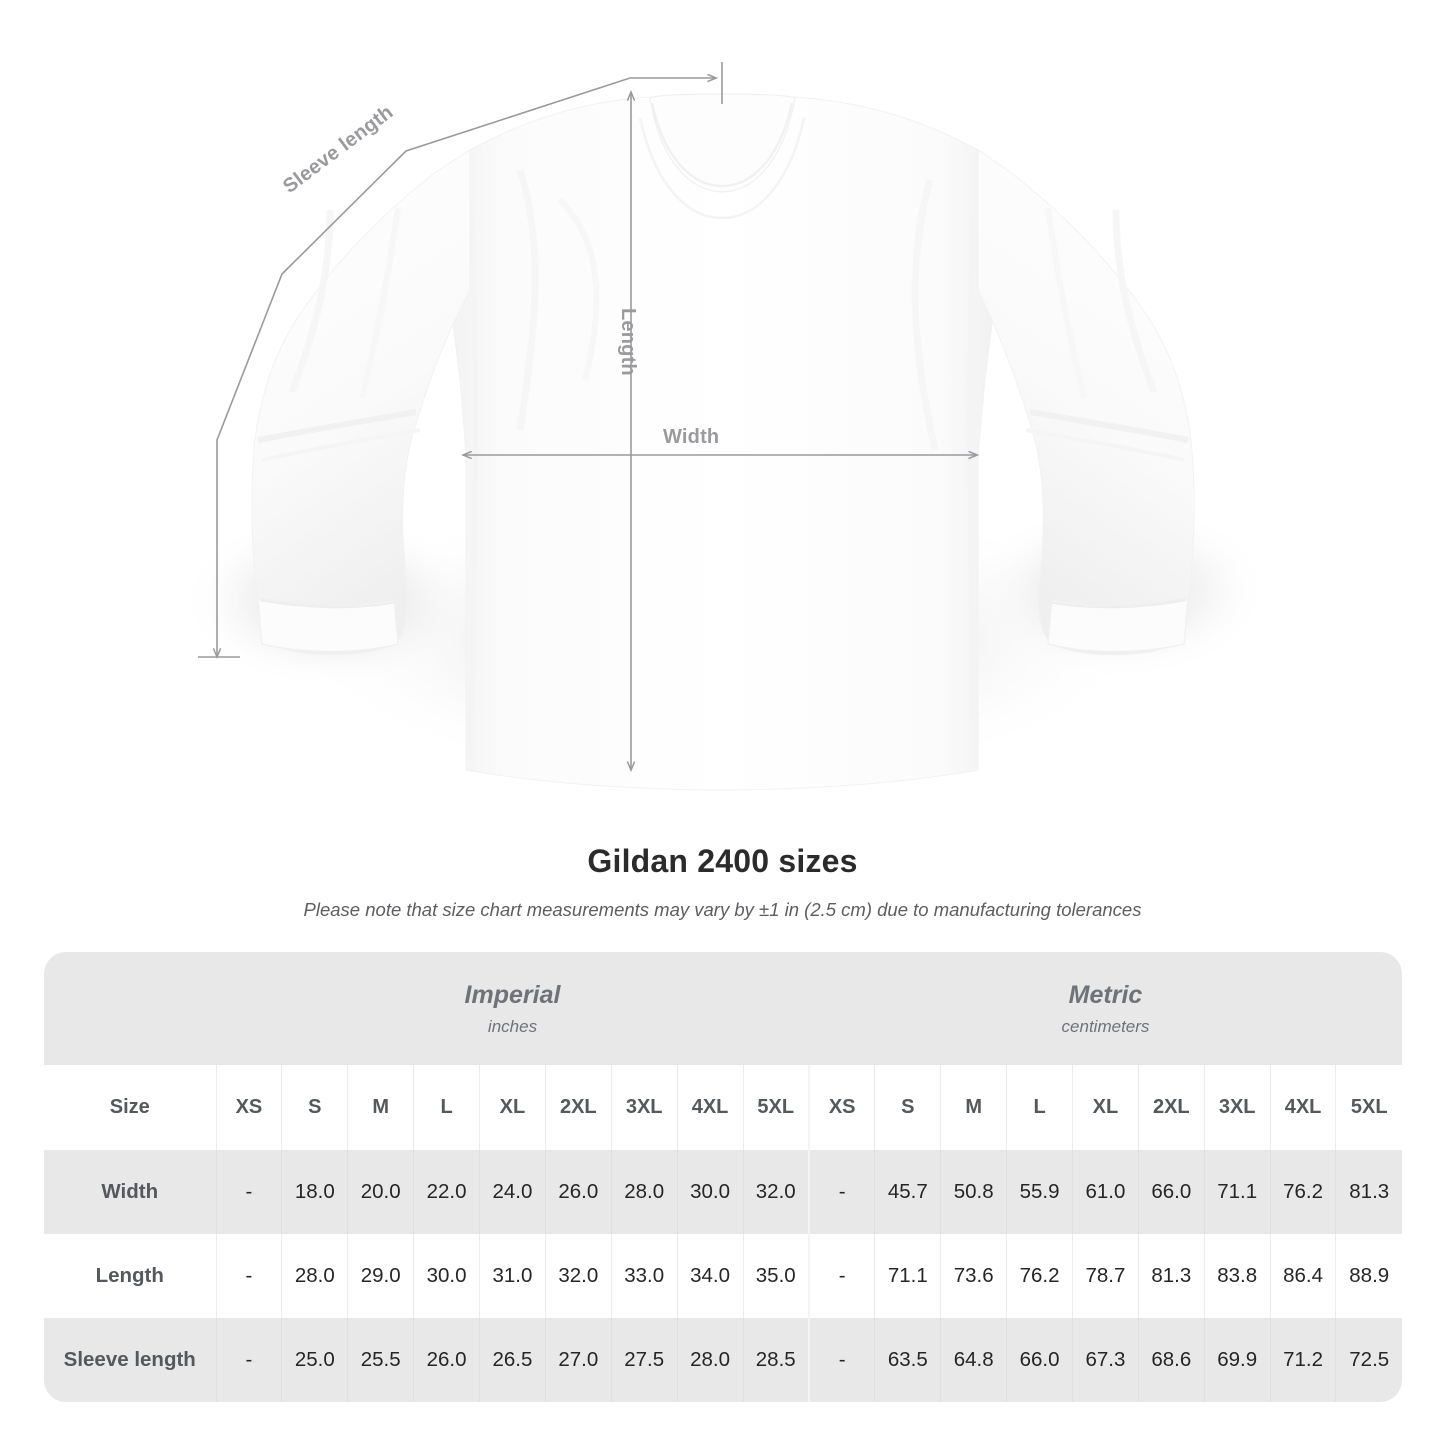 This screenshot has height=1445, width=1445. Describe the element at coordinates (908, 1360) in the screenshot. I see `cell-sleeve-length-metric-s: 63.5` at that location.